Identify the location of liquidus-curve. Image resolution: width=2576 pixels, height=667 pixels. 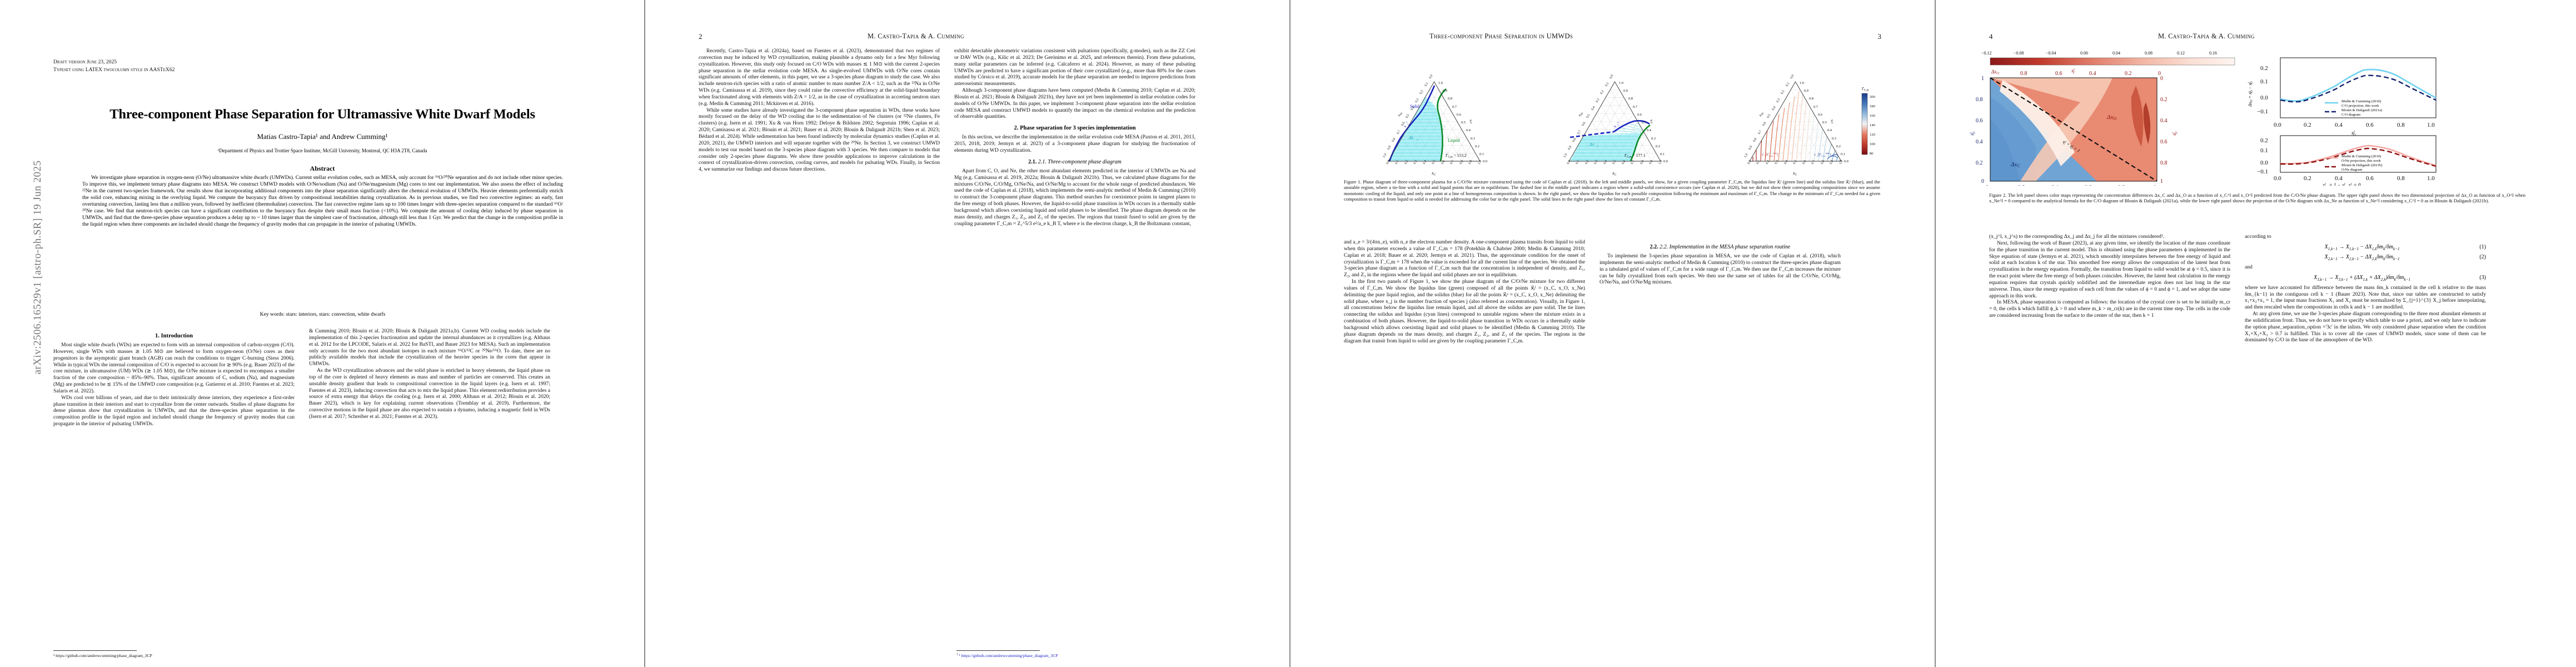
(1640, 143).